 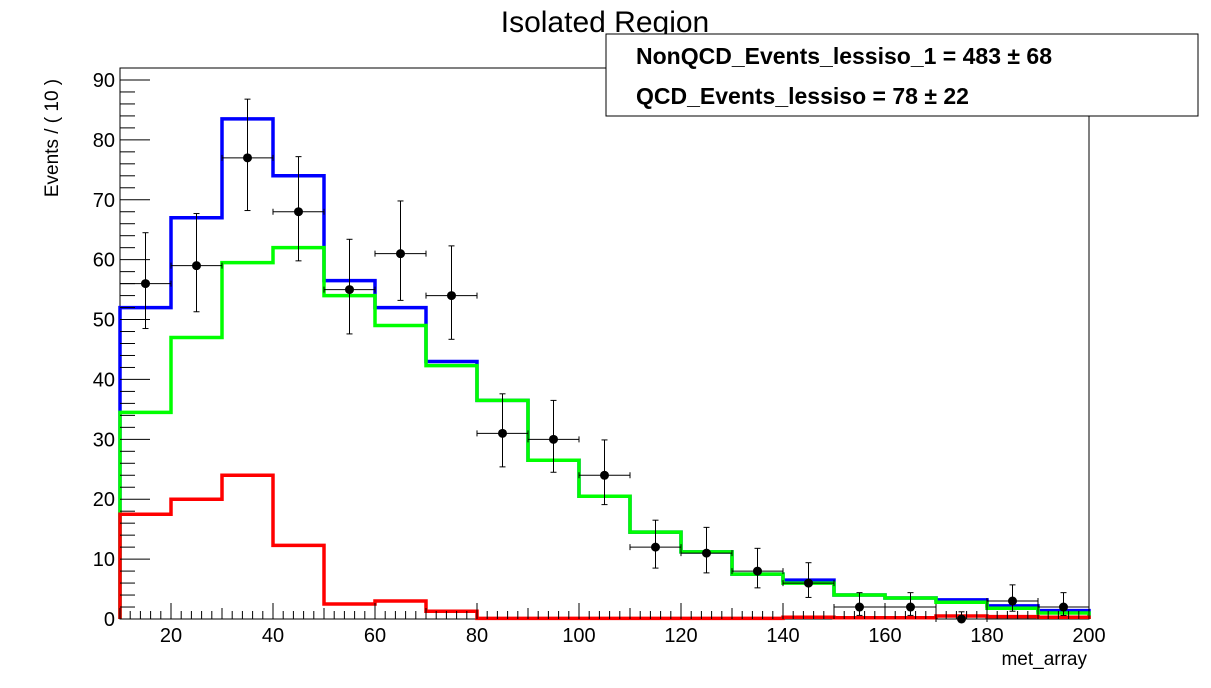 I want to click on x-tick-label: 20, so click(x=171, y=636).